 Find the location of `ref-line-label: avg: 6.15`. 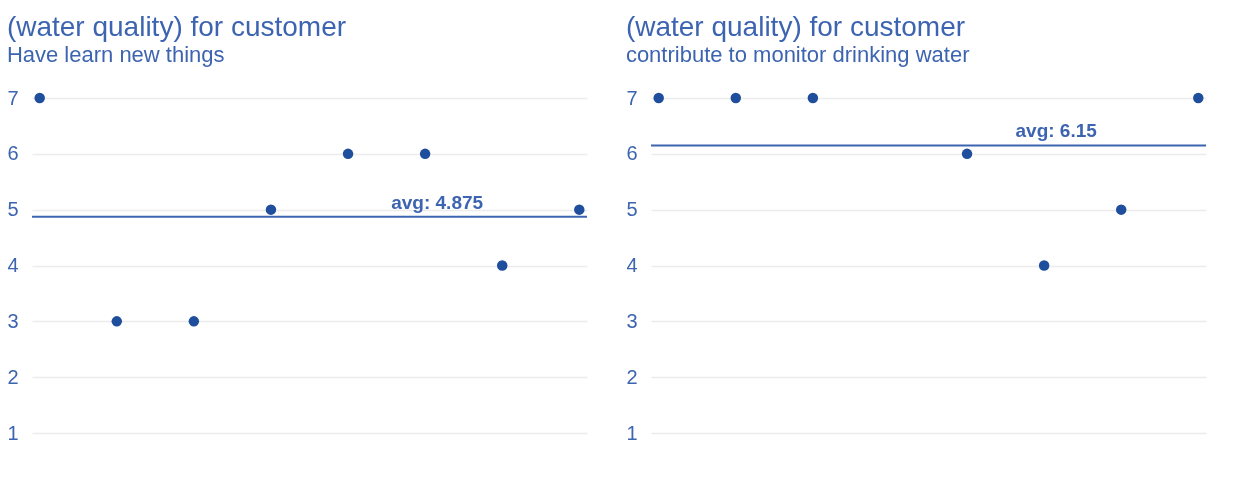

ref-line-label: avg: 6.15 is located at coordinates (1056, 131).